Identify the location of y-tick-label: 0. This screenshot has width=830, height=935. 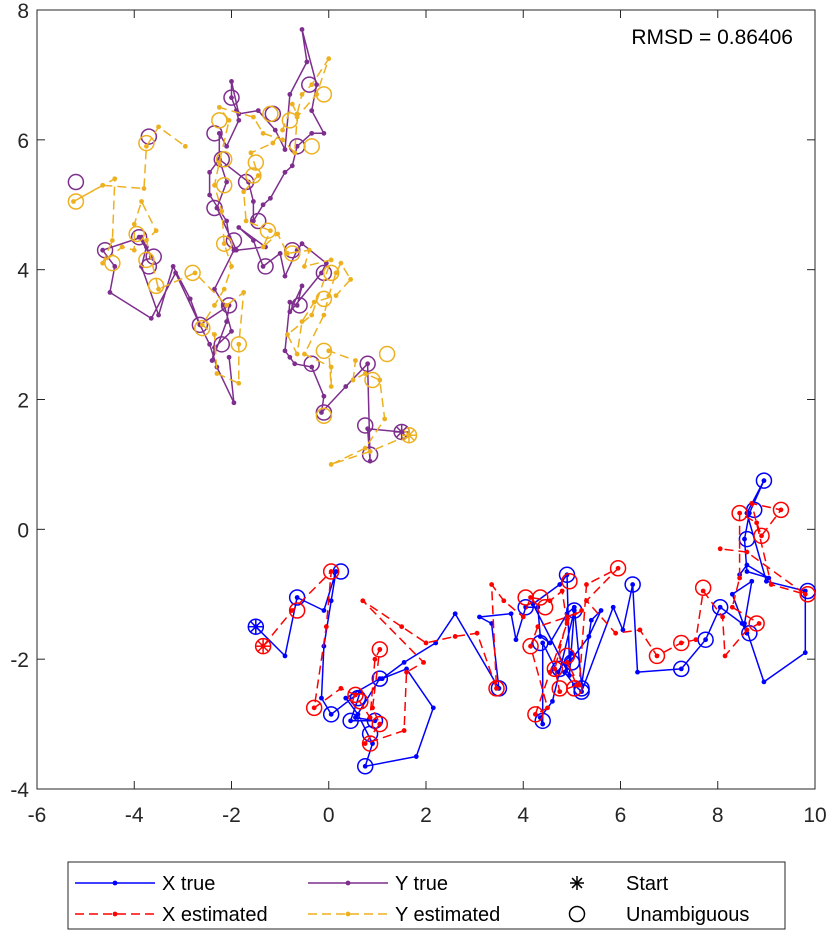
(23, 530).